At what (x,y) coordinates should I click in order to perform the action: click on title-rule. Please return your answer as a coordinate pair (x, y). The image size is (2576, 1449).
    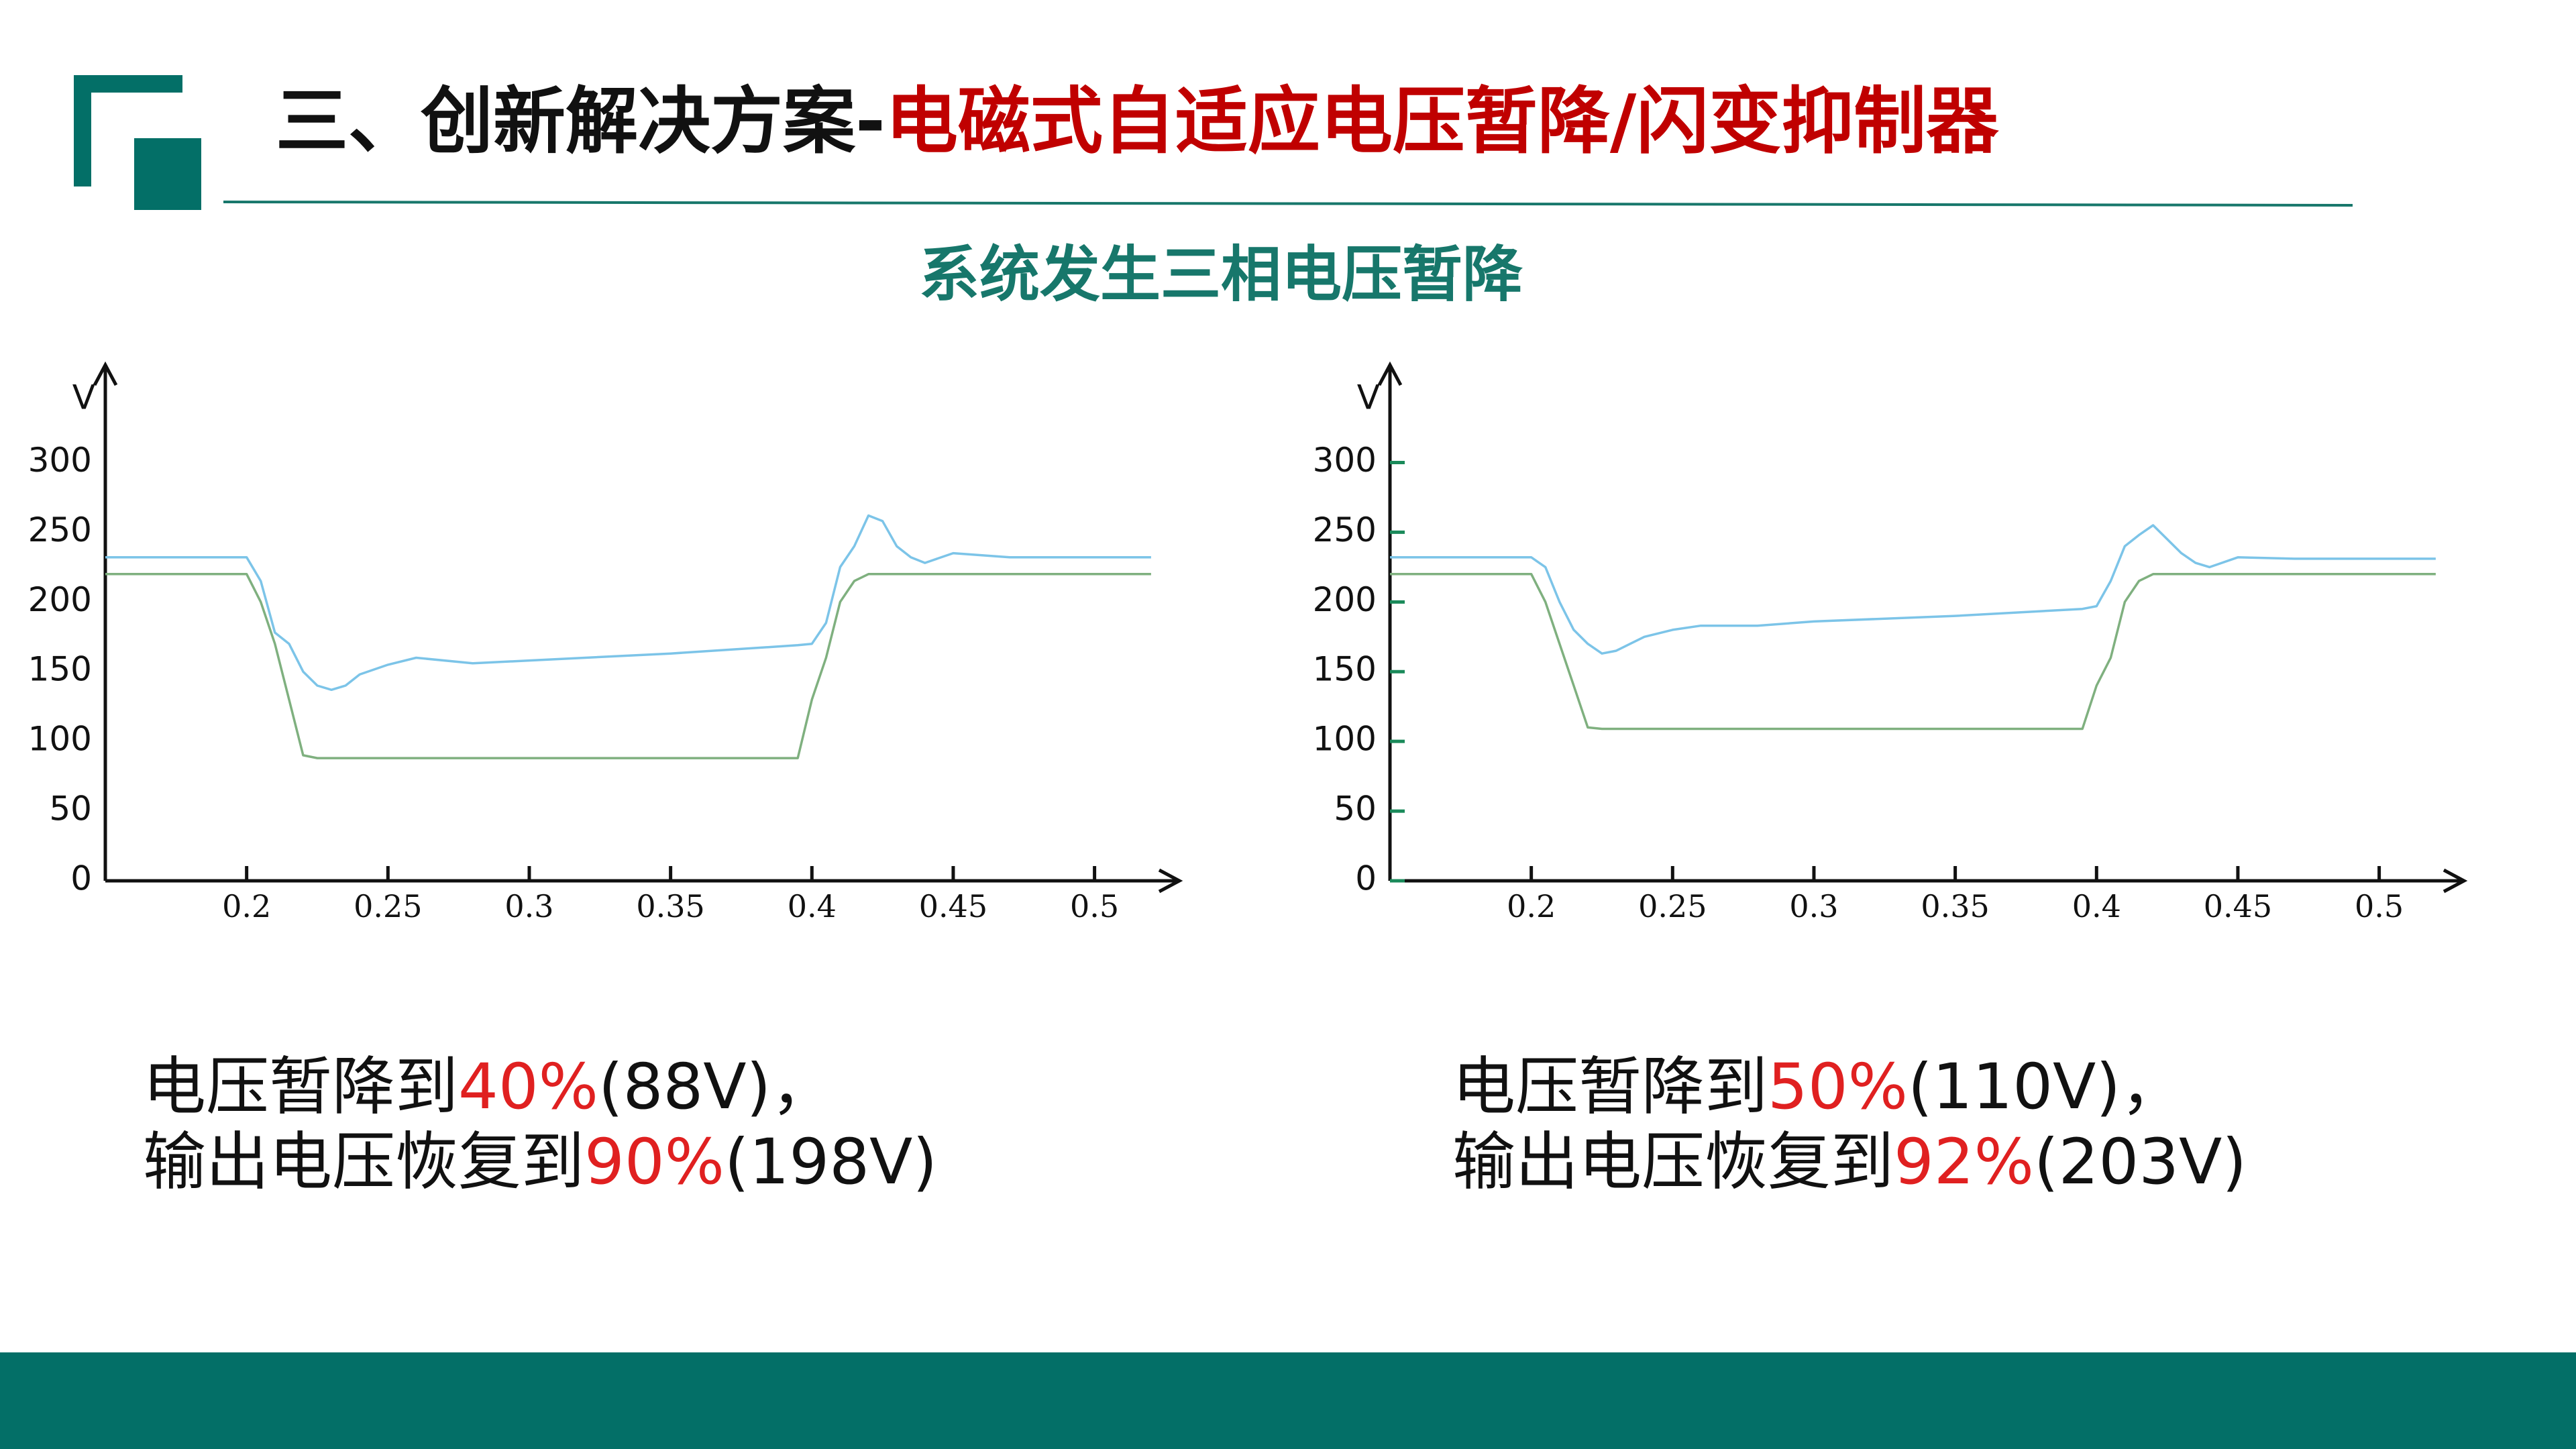
    Looking at the image, I should click on (1288, 204).